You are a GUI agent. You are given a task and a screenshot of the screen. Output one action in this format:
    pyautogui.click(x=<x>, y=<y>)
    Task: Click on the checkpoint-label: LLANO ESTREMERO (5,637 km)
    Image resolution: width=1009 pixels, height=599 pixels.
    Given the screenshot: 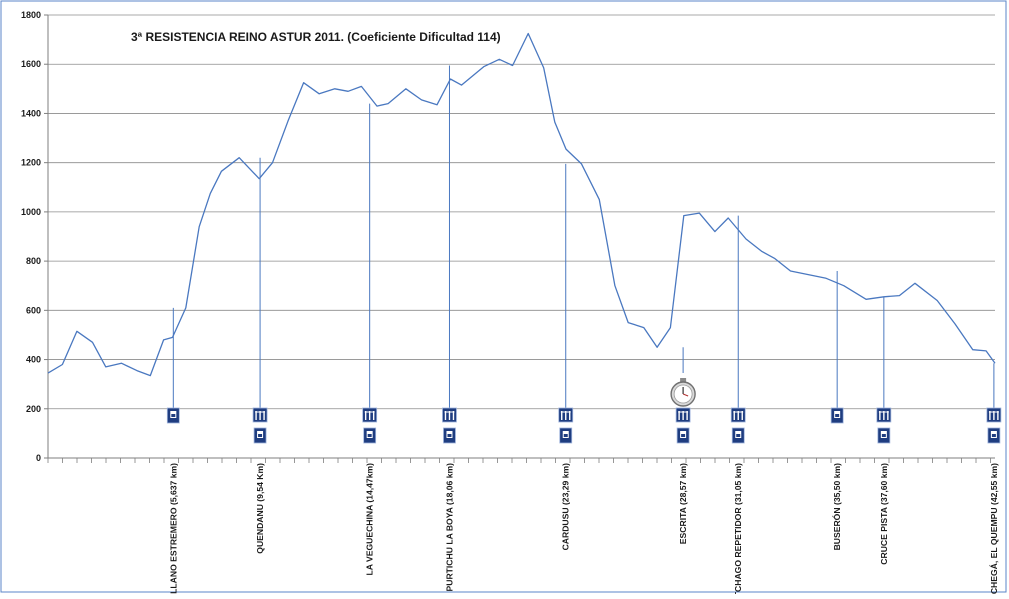 What is the action you would take?
    pyautogui.click(x=173, y=528)
    